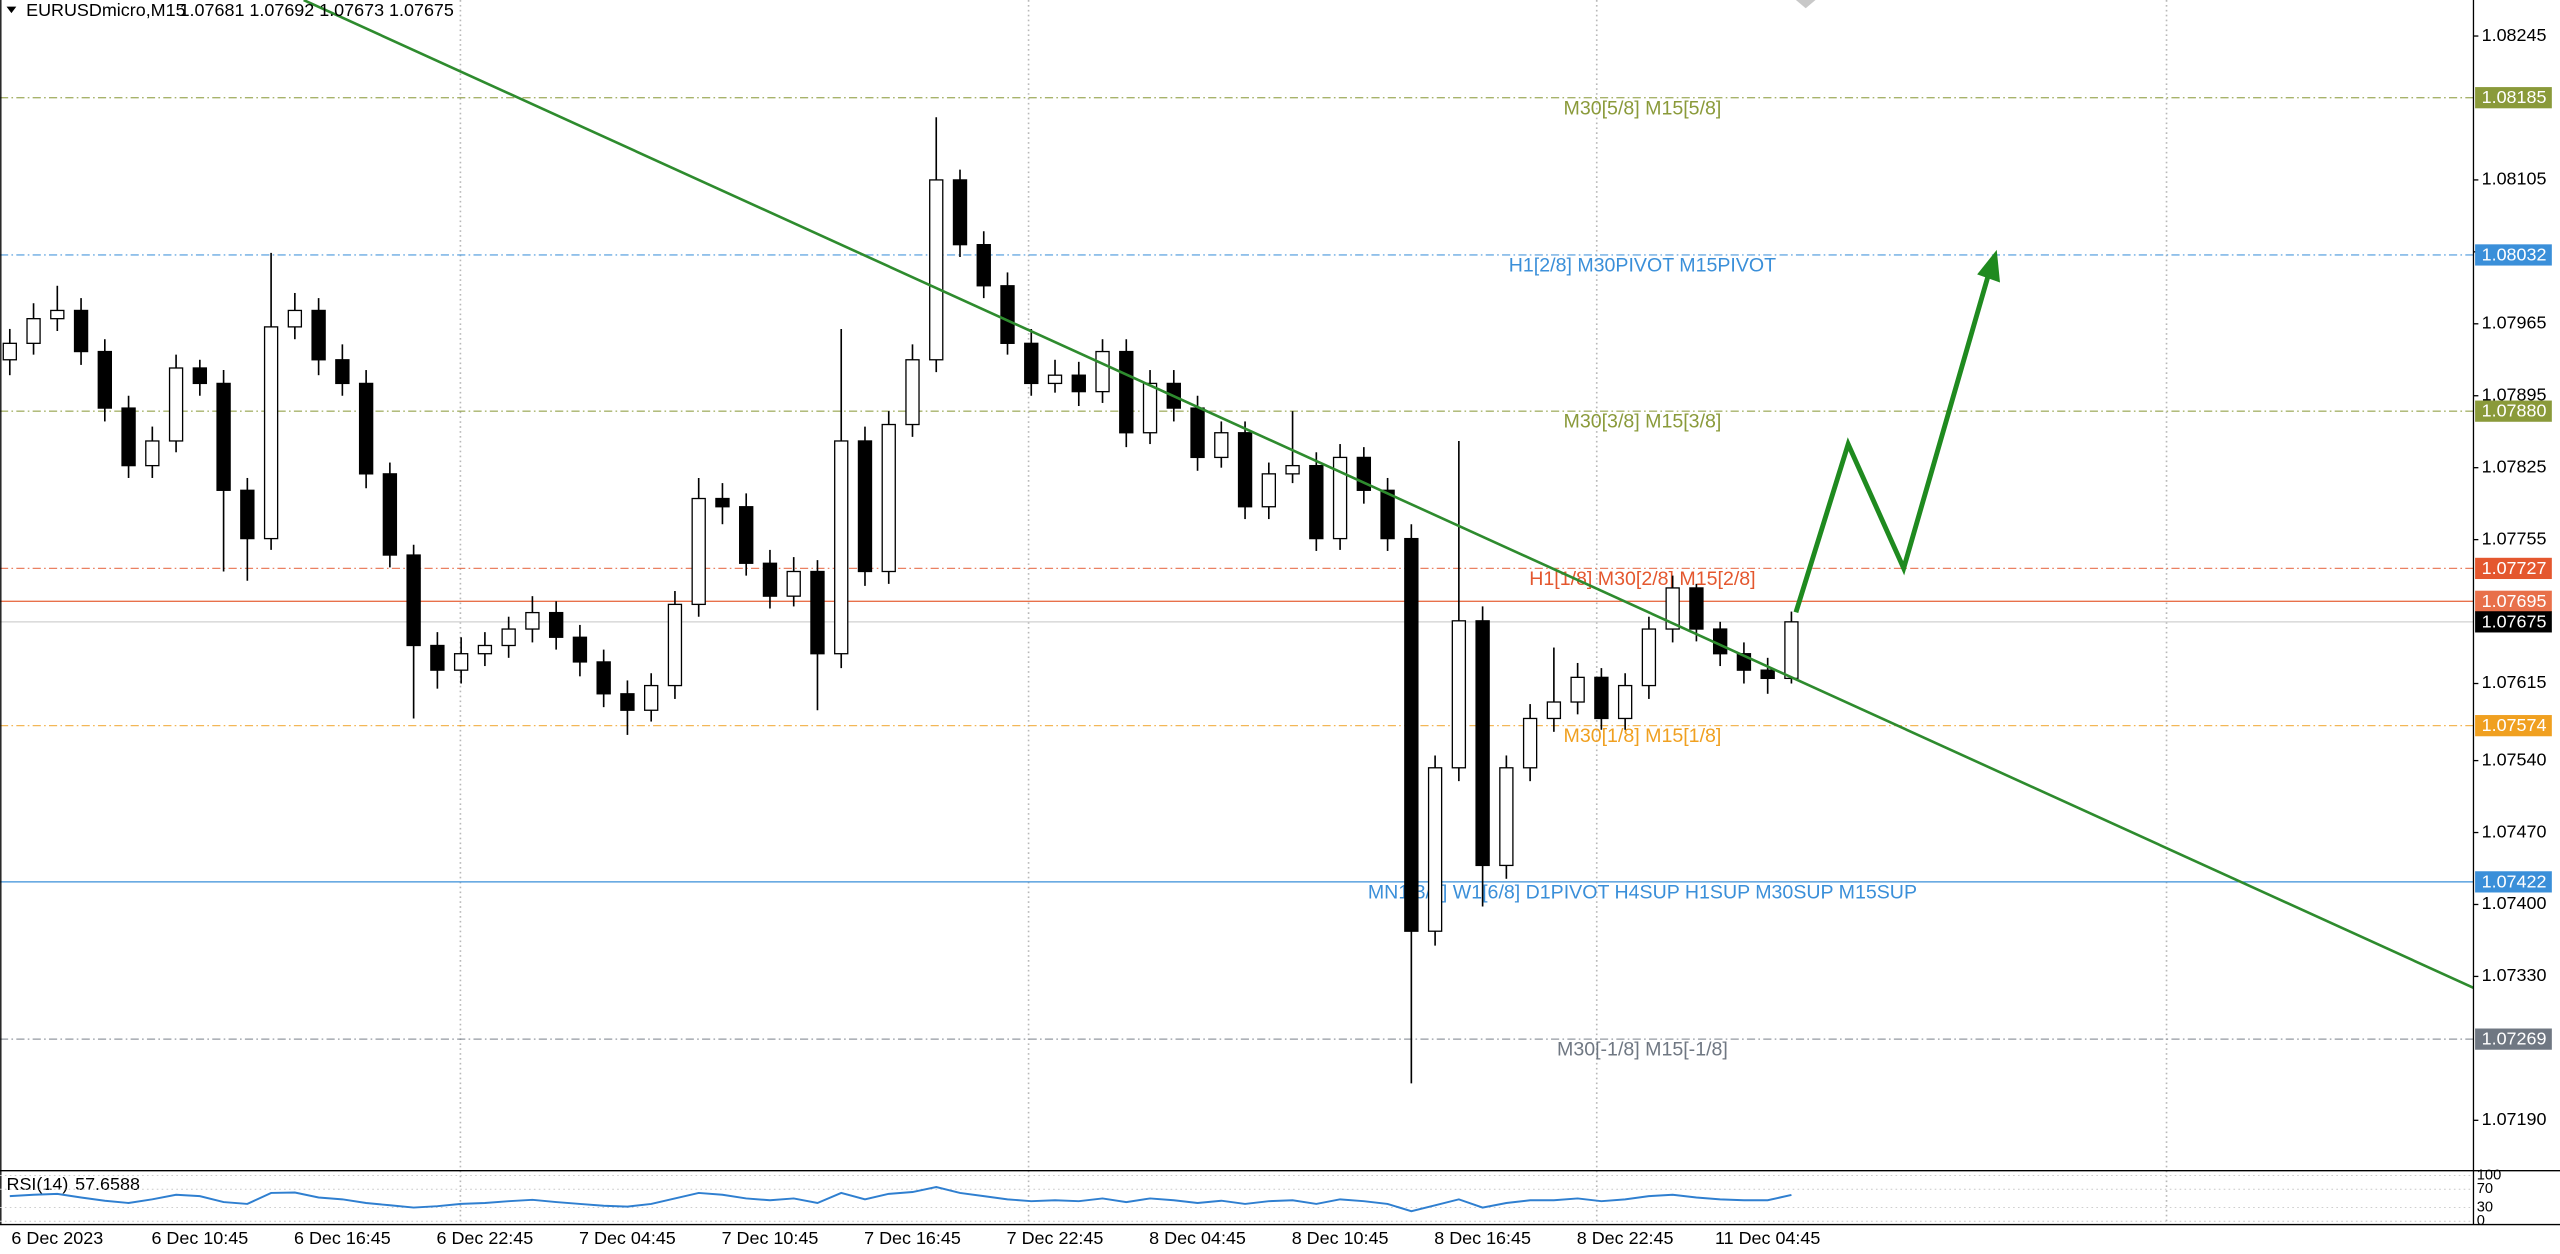 The height and width of the screenshot is (1254, 2560). Describe the element at coordinates (1892, 443) in the screenshot. I see `arrow-path` at that location.